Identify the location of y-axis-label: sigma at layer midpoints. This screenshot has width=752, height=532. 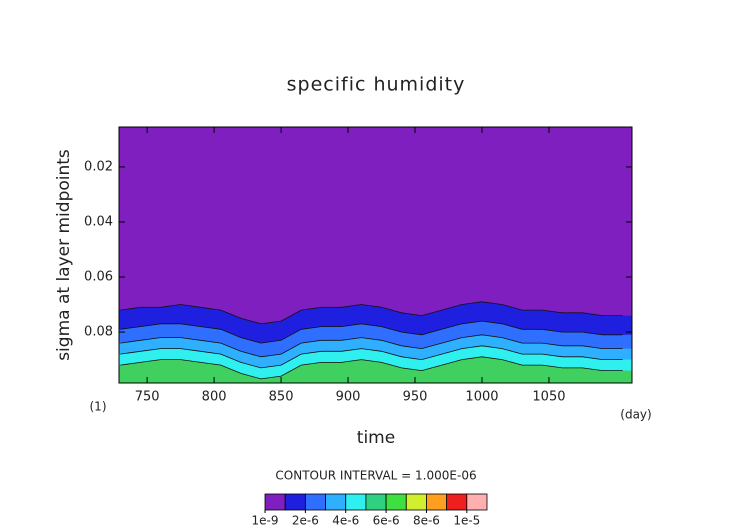
(64, 255).